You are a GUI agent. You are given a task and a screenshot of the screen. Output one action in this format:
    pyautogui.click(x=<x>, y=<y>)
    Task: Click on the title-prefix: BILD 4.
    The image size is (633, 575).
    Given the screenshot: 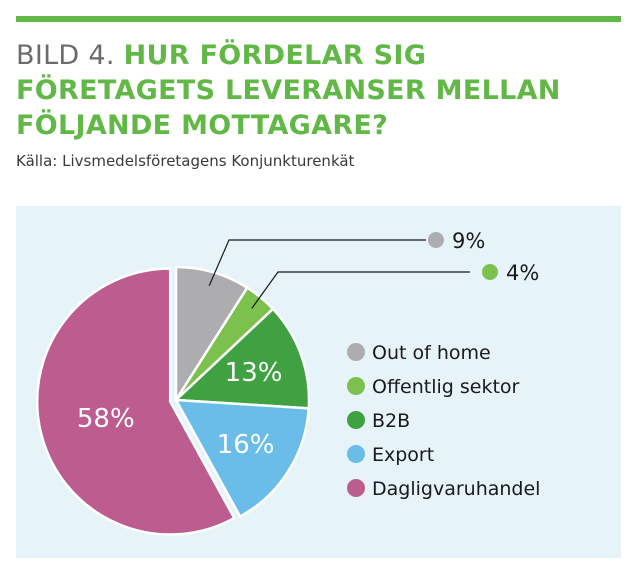 What is the action you would take?
    pyautogui.click(x=65, y=55)
    